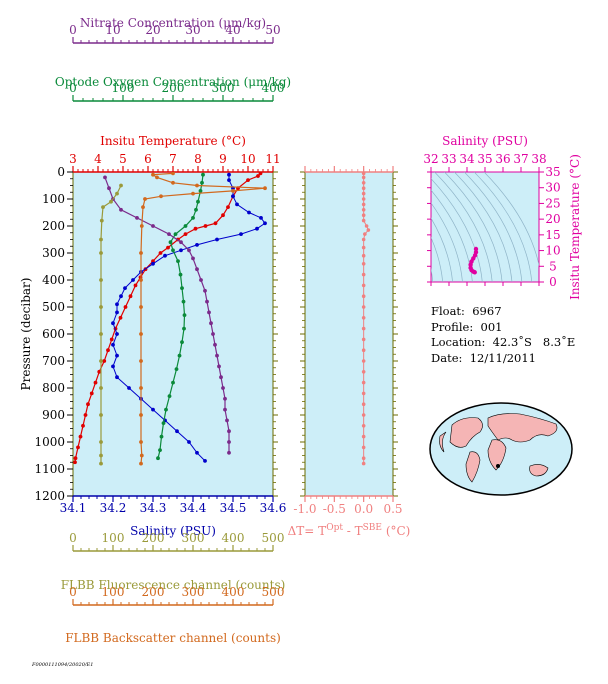 This screenshot has width=608, height=684. I want to click on axis-sal: 34.1 34.2 34.3 34.4 34.5 34.6 Salinity (PSU), so click(173, 516).